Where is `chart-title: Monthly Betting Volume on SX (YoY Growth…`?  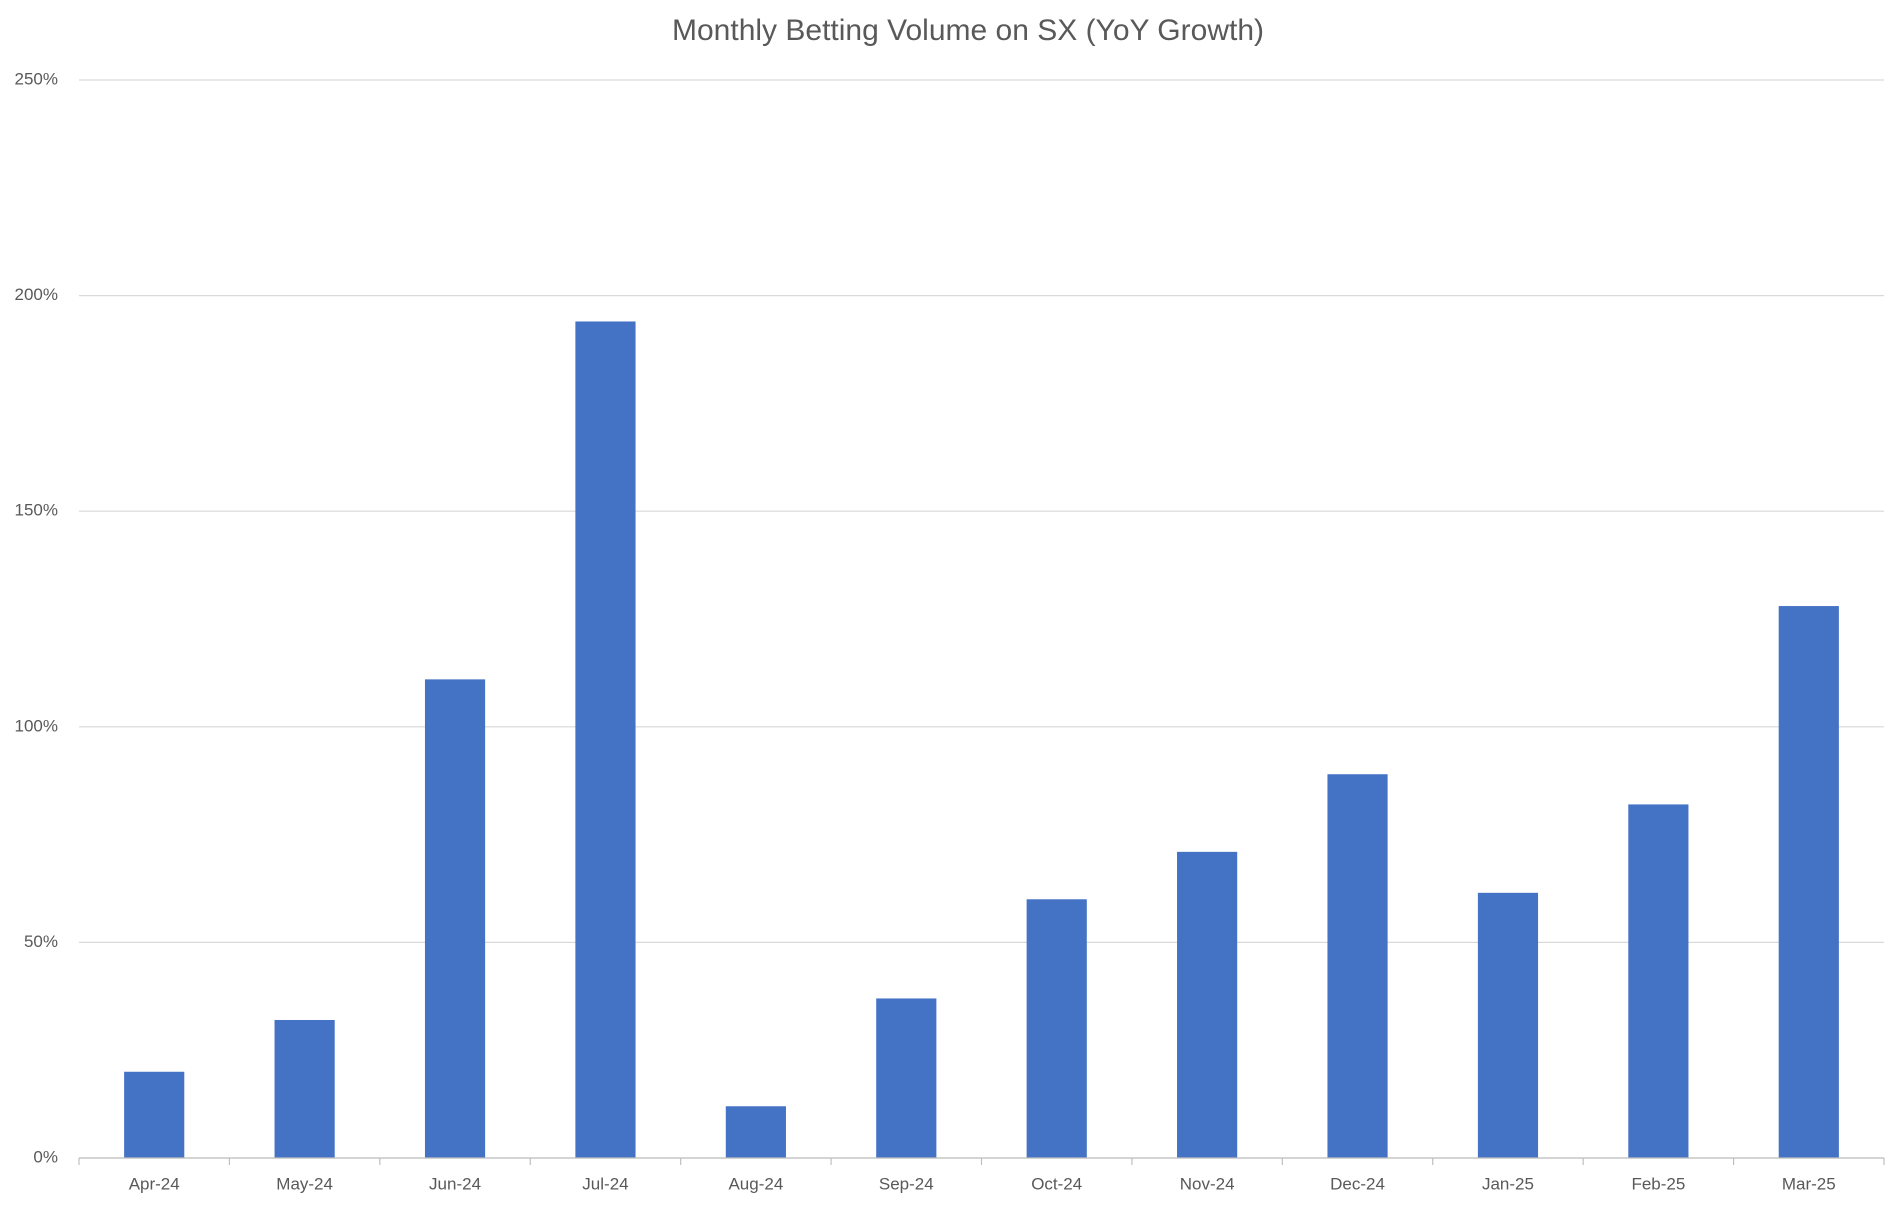
chart-title: Monthly Betting Volume on SX (YoY Growth… is located at coordinates (968, 30).